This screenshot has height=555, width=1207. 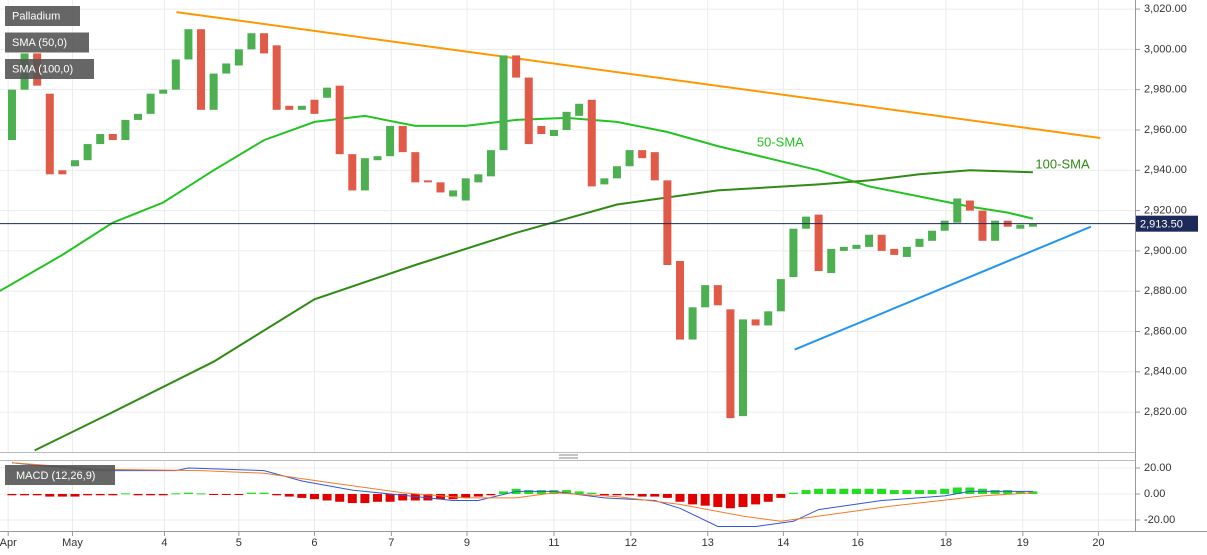 I want to click on legend-label: SMA (100,0), so click(x=42, y=69).